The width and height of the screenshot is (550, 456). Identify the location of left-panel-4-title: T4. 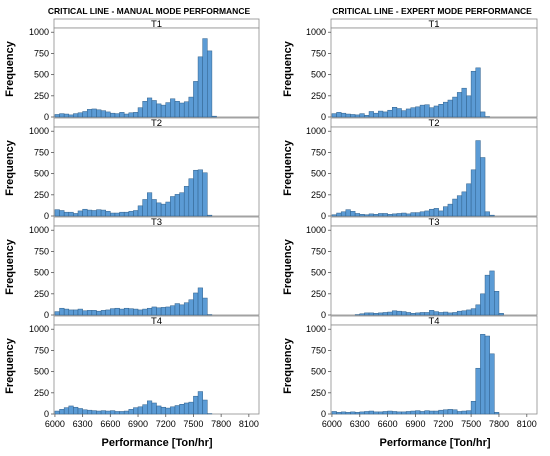
(156, 321).